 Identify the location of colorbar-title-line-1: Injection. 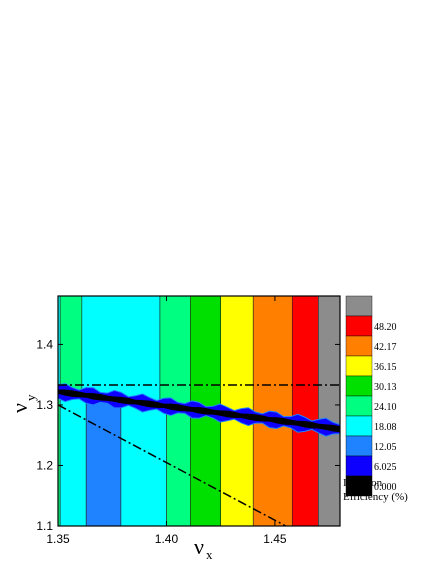
(363, 483).